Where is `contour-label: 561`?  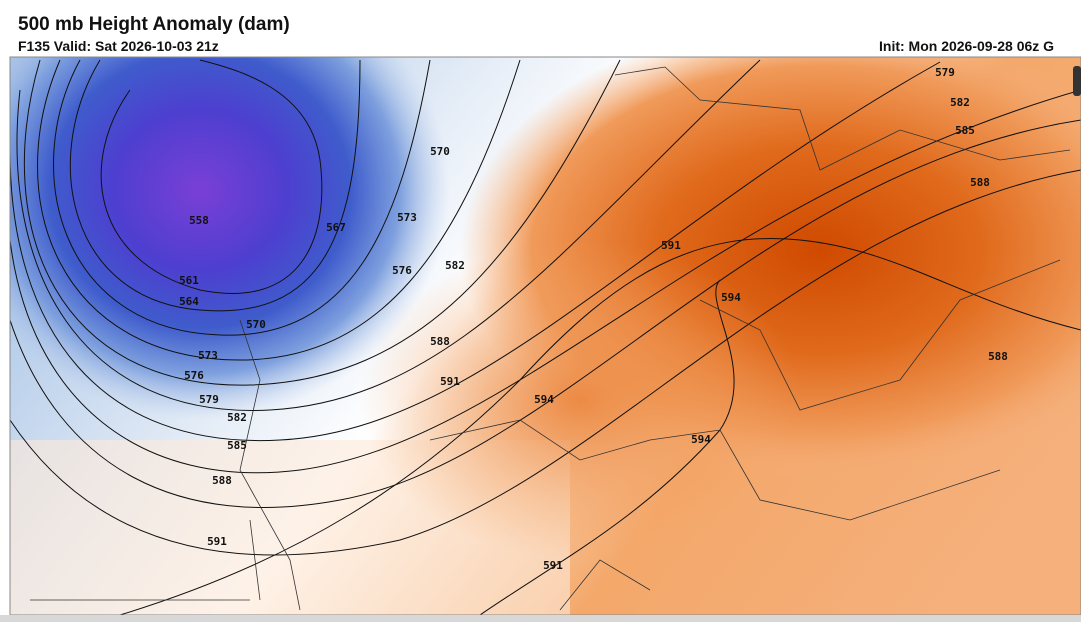 contour-label: 561 is located at coordinates (189, 280).